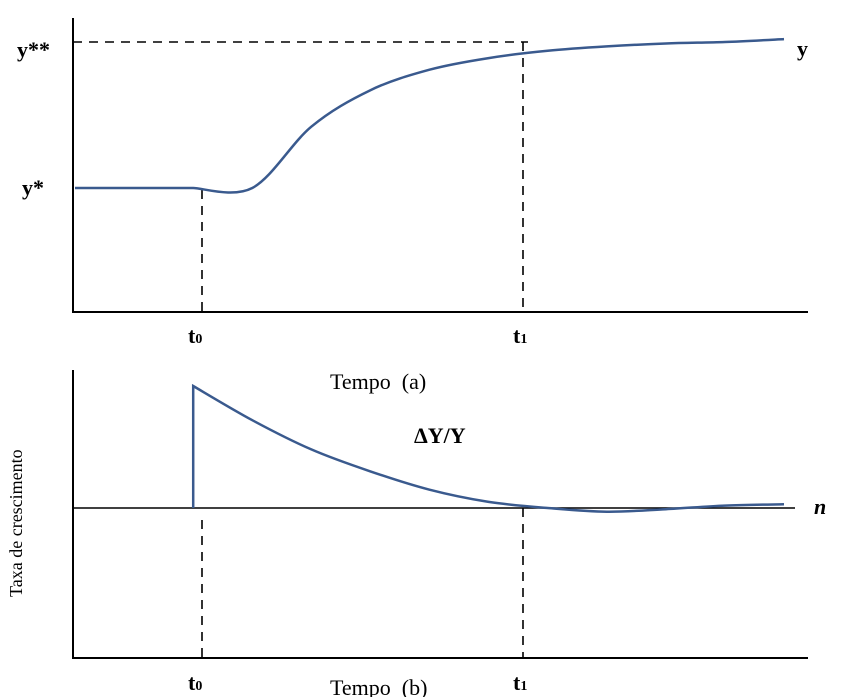 The height and width of the screenshot is (697, 850). Describe the element at coordinates (33, 49) in the screenshot. I see `panel-a-y-tick-label: y**` at that location.